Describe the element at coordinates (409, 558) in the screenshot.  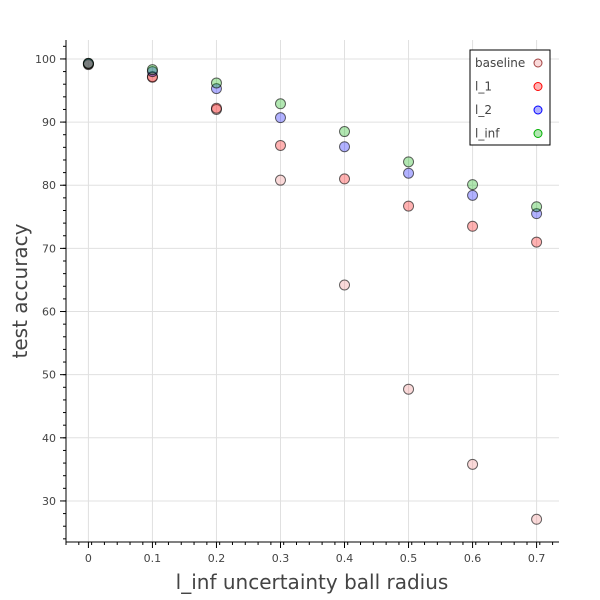
I see `x-tick-label: 0.5` at that location.